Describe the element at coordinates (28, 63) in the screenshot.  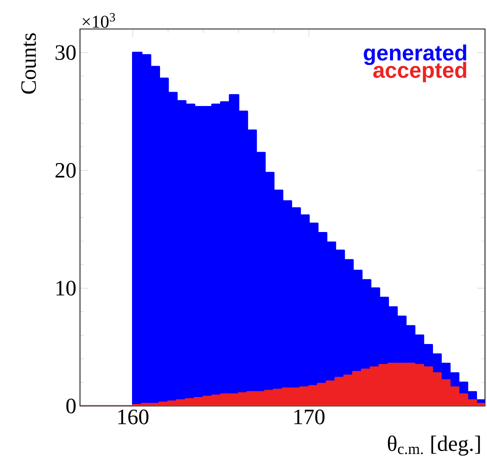
I see `y-axis-title: Counts` at that location.